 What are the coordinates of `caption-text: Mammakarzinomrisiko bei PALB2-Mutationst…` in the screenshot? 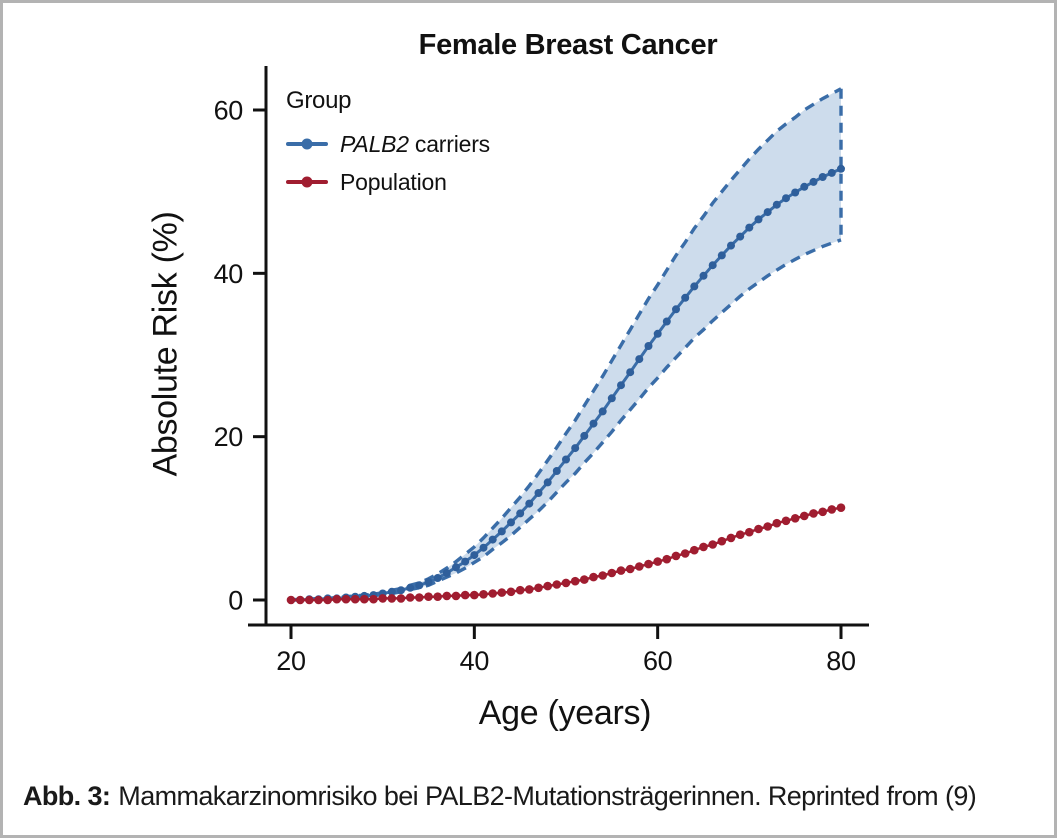 It's located at (547, 796).